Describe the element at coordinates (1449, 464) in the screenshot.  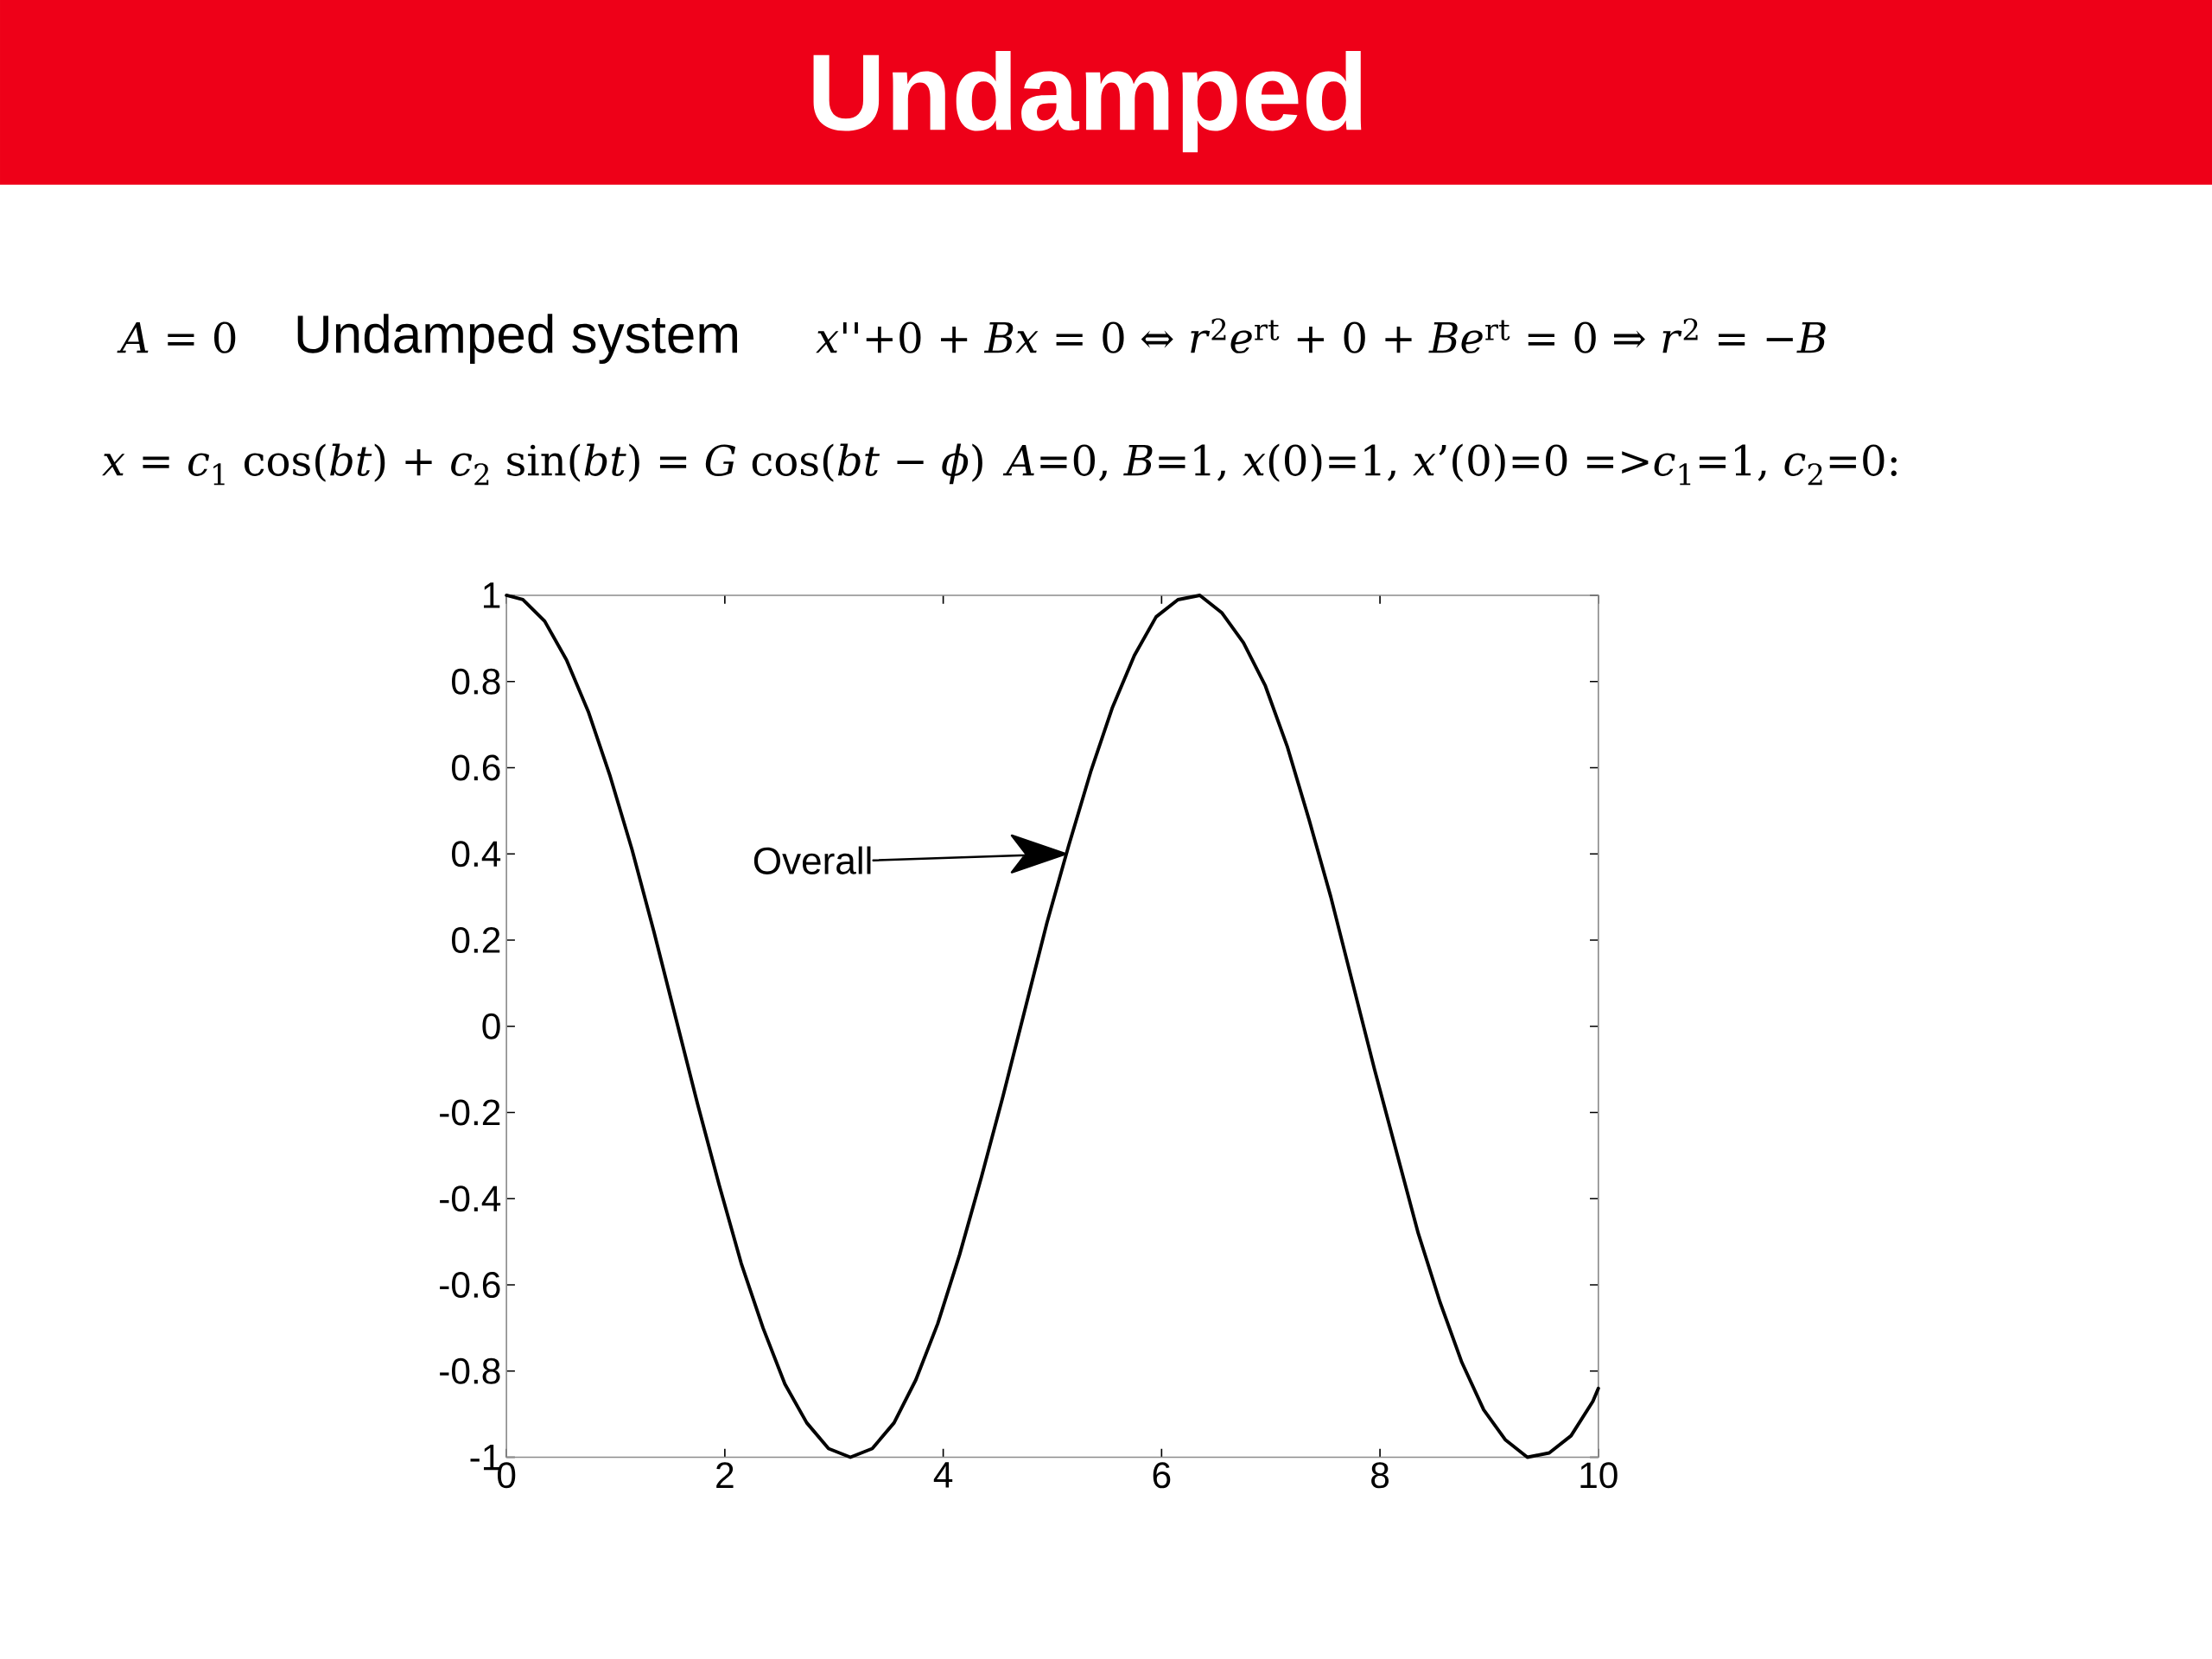
I see `text: A=0, B=1, x(0)=1, x’(0)=0 =>c$_{1}$=1, c$_{2}$=0:` at that location.